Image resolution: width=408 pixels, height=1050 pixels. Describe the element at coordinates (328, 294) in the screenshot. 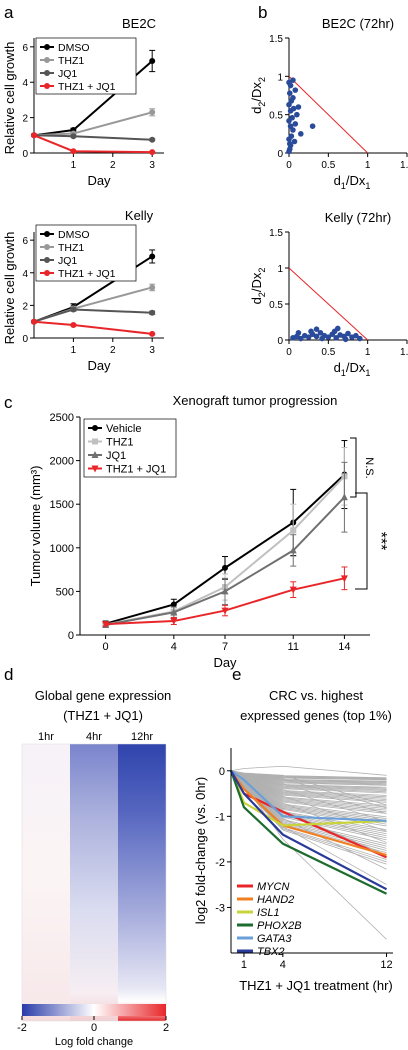

I see `chart-b2: 0 0.5 1 1.5 0 0.5 1 1.5 Kelly (72hr) d1/Dx1 d2/Dx2` at that location.